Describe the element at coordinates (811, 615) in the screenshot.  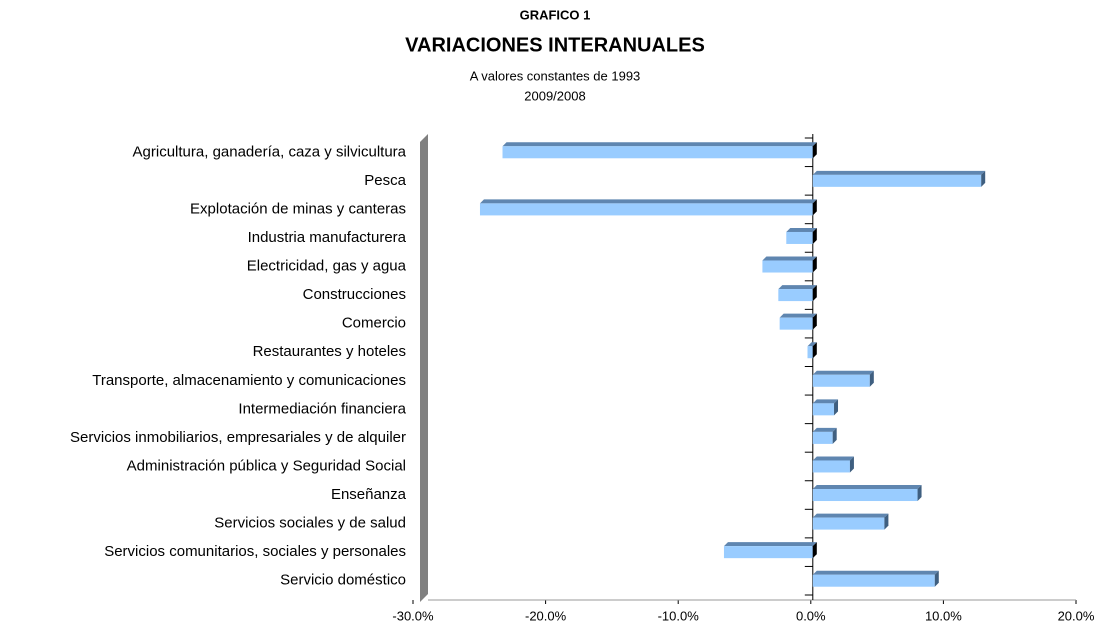
I see `x-tick-label: 0.0%` at that location.